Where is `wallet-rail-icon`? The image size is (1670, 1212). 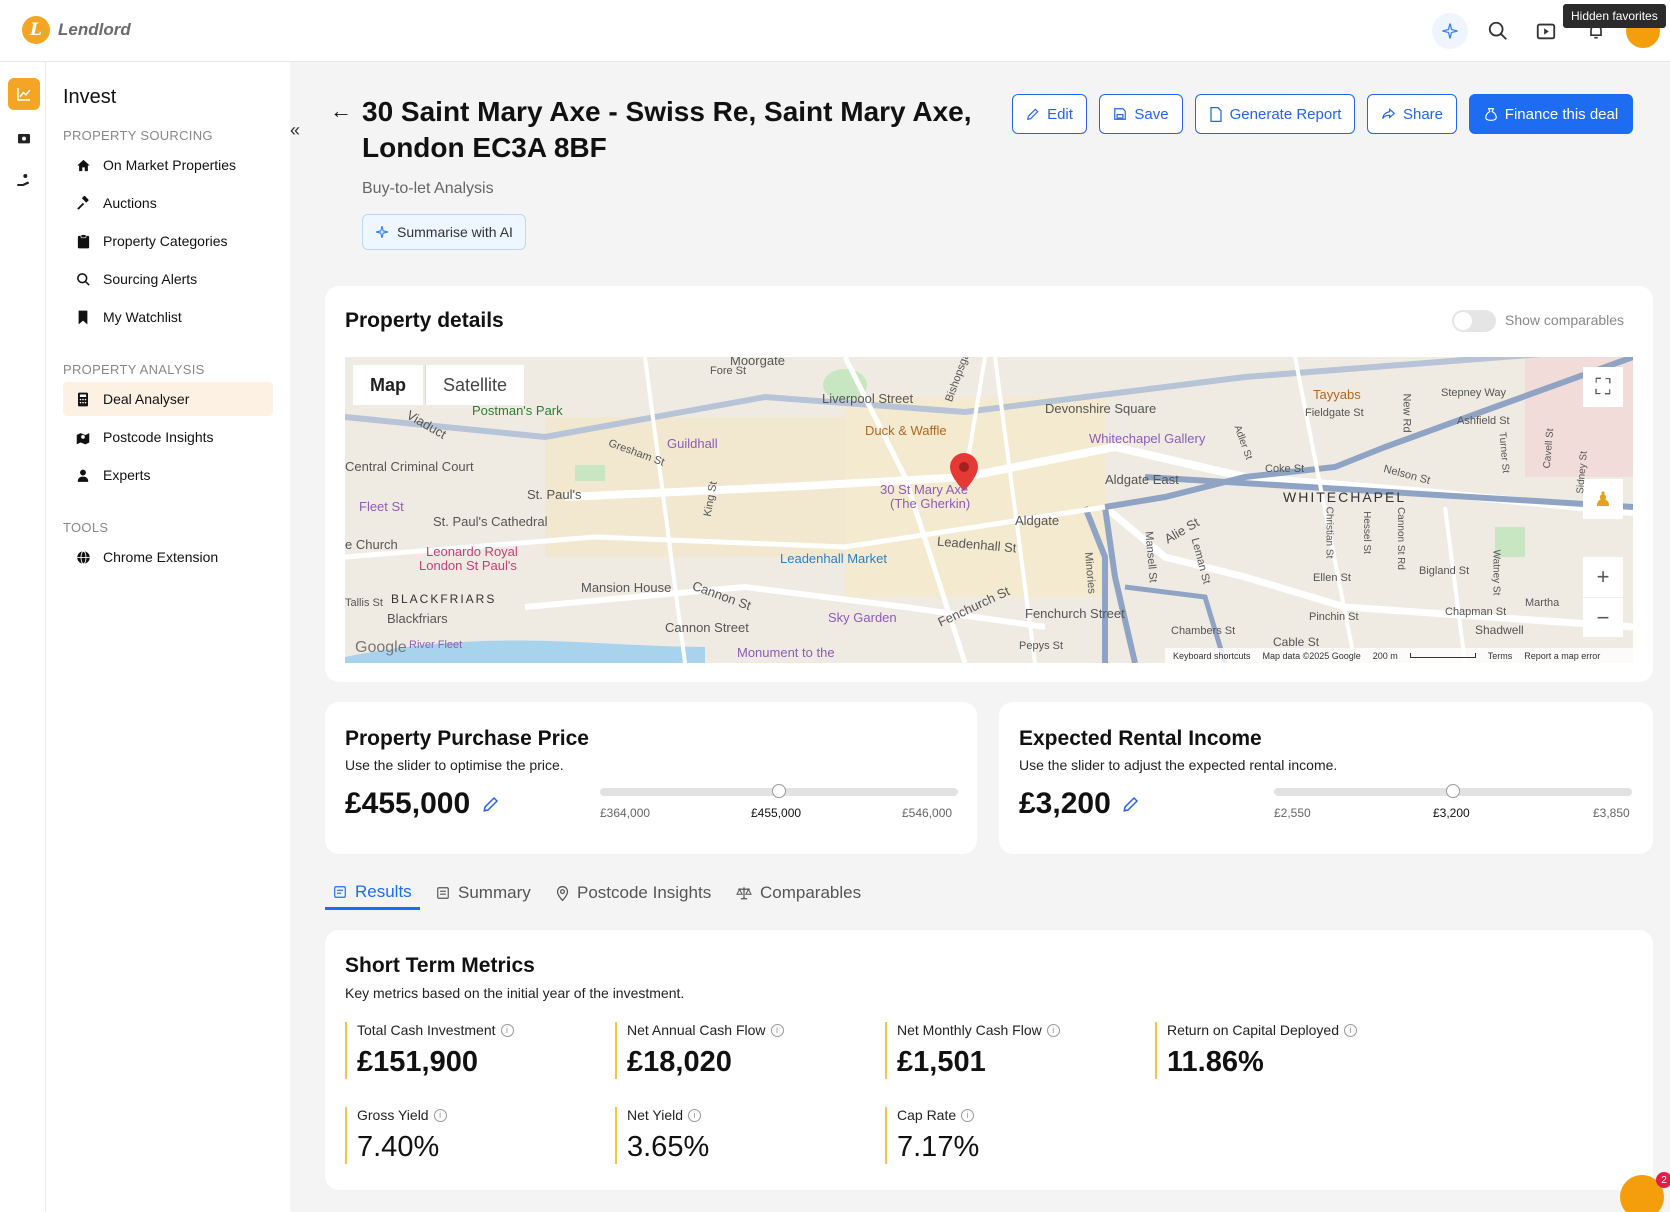
wallet-rail-icon is located at coordinates (24, 138).